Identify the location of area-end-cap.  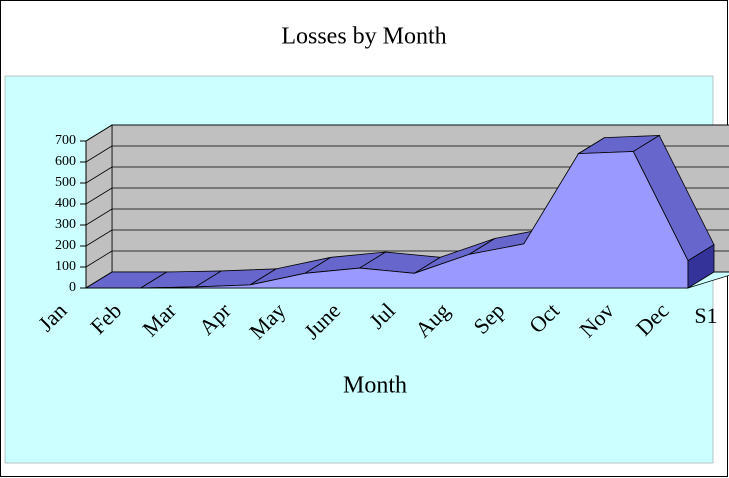
(701, 266).